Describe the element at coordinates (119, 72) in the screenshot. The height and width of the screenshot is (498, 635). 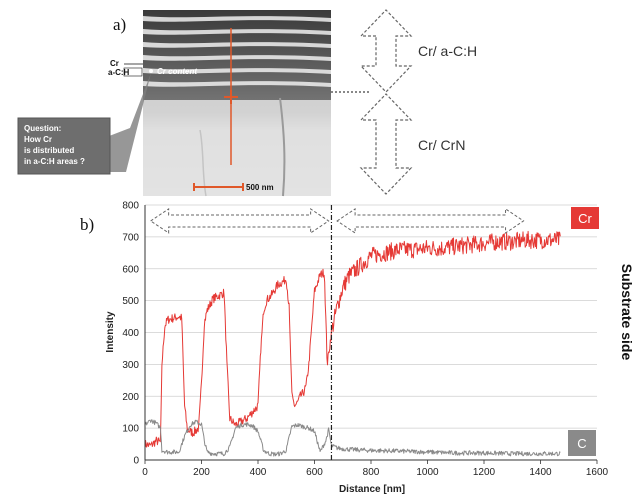
I see `ach-layer-label: a-C:H` at that location.